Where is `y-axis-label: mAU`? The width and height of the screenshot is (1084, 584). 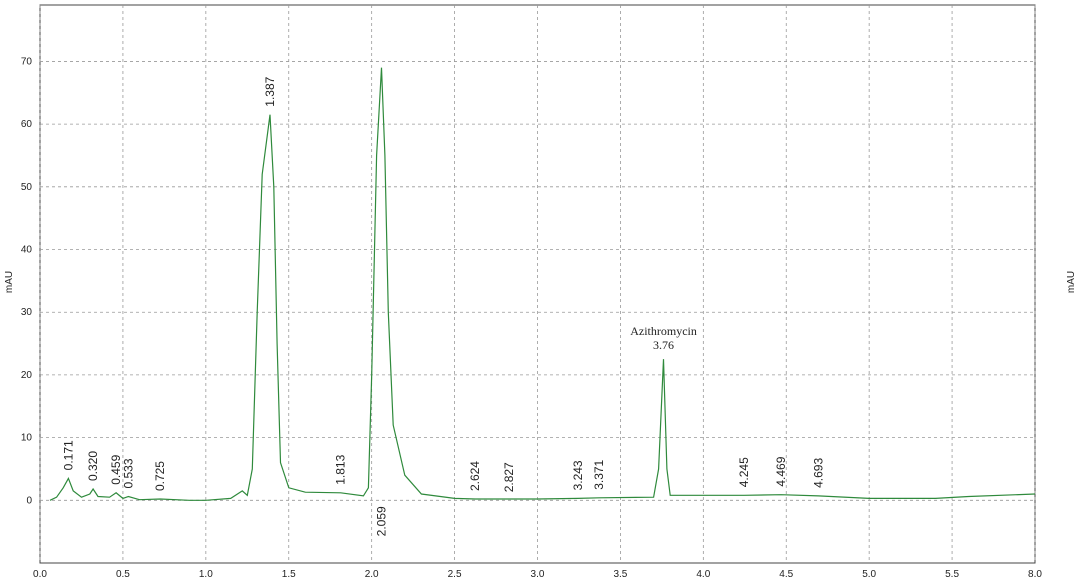 y-axis-label: mAU is located at coordinates (9, 282).